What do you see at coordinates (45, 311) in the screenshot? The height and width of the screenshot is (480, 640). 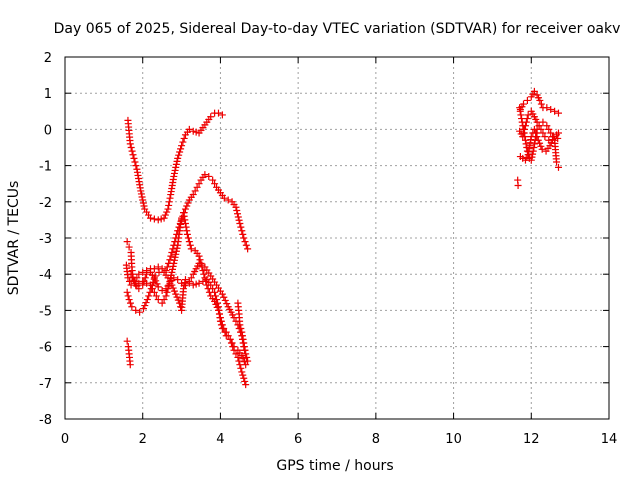 I see `y-tick-label: -5` at bounding box center [45, 311].